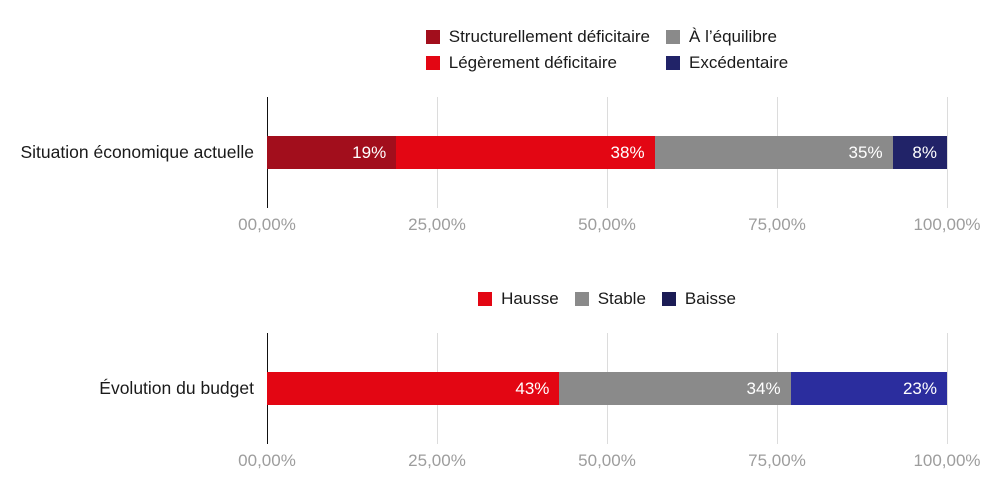 This screenshot has width=1000, height=486. I want to click on bar-value-label: 38%, so click(627, 152).